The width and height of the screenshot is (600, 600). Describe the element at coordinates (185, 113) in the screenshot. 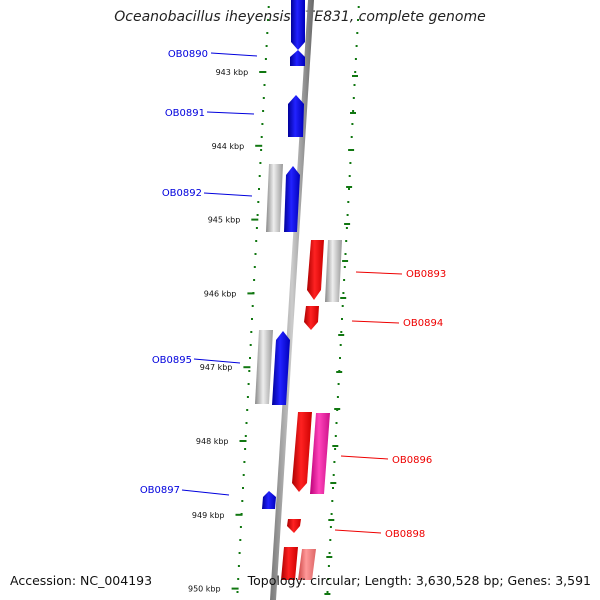

I see `gene-label-ob0891: OB0891` at that location.